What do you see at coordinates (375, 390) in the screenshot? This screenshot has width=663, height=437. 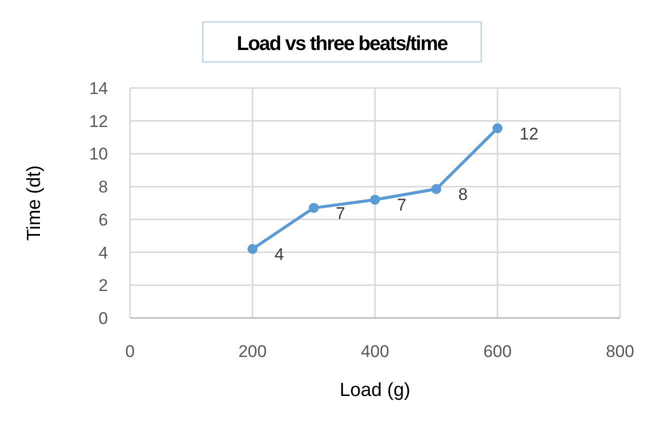 I see `x-axis-title: Load (g)` at bounding box center [375, 390].